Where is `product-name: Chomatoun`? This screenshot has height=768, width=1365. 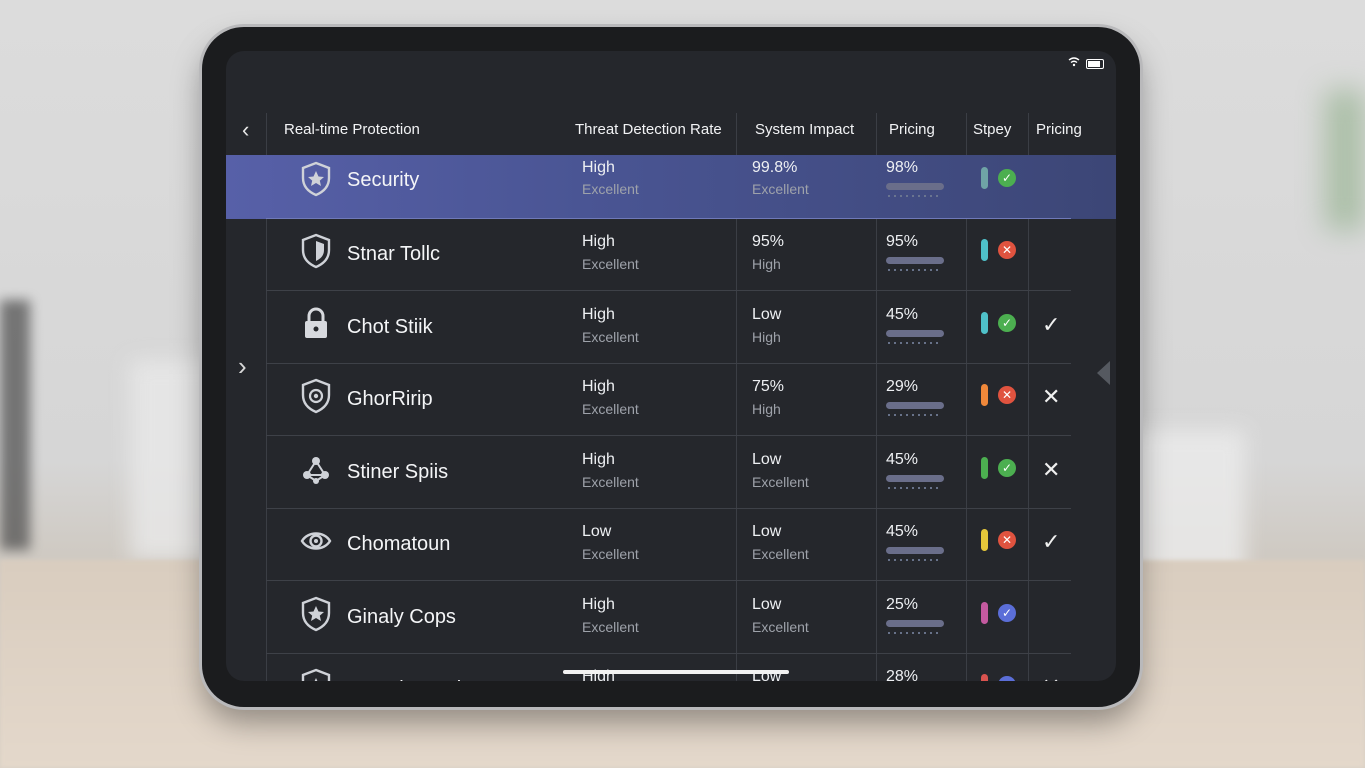
product-name: Chomatoun is located at coordinates (399, 544).